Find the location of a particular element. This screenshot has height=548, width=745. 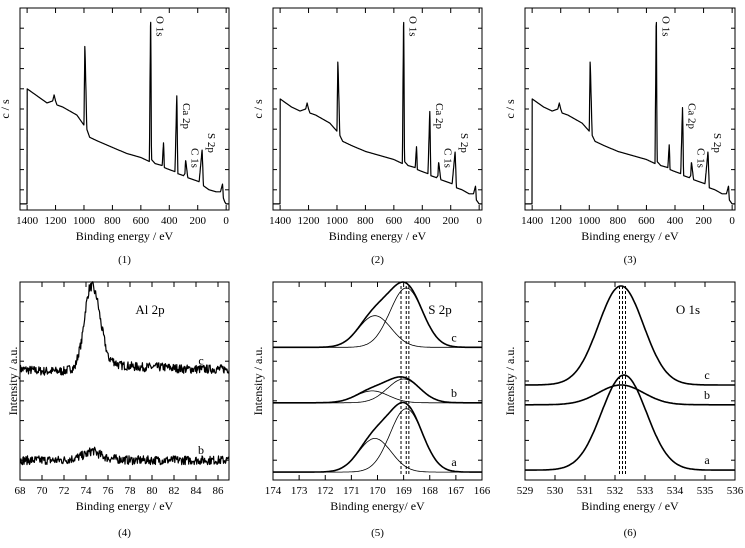

x-tick-label: 173 is located at coordinates (299, 491).